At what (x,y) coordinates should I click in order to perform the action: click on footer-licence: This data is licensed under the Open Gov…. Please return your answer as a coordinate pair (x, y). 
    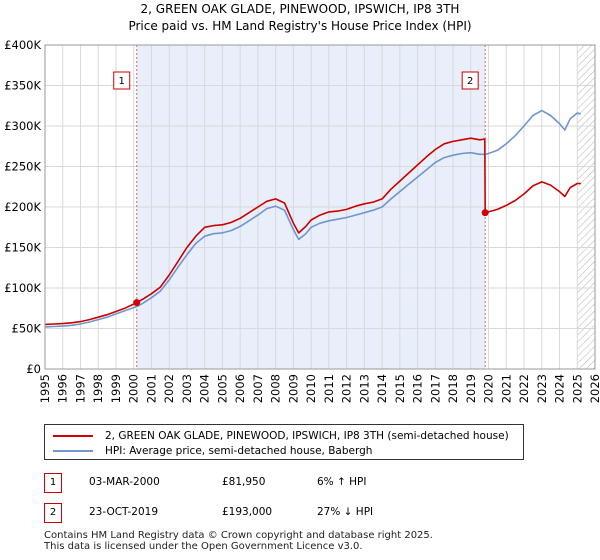
    Looking at the image, I should click on (203, 546).